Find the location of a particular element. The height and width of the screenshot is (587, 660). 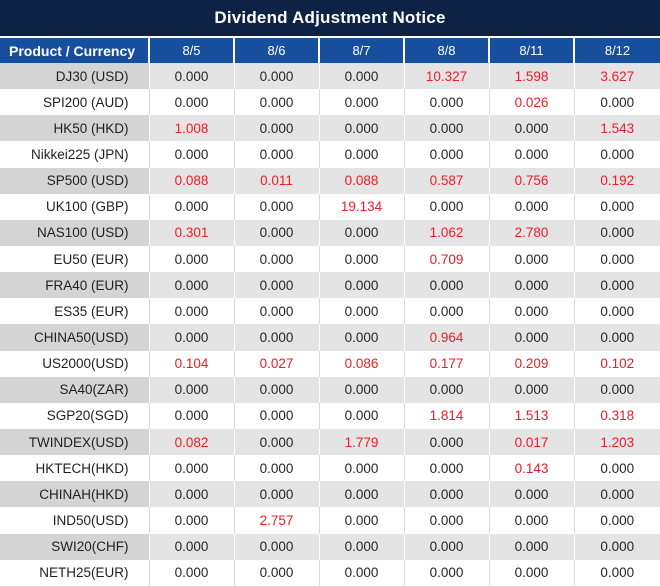

dividend-value-cell: 19.134 is located at coordinates (361, 206).